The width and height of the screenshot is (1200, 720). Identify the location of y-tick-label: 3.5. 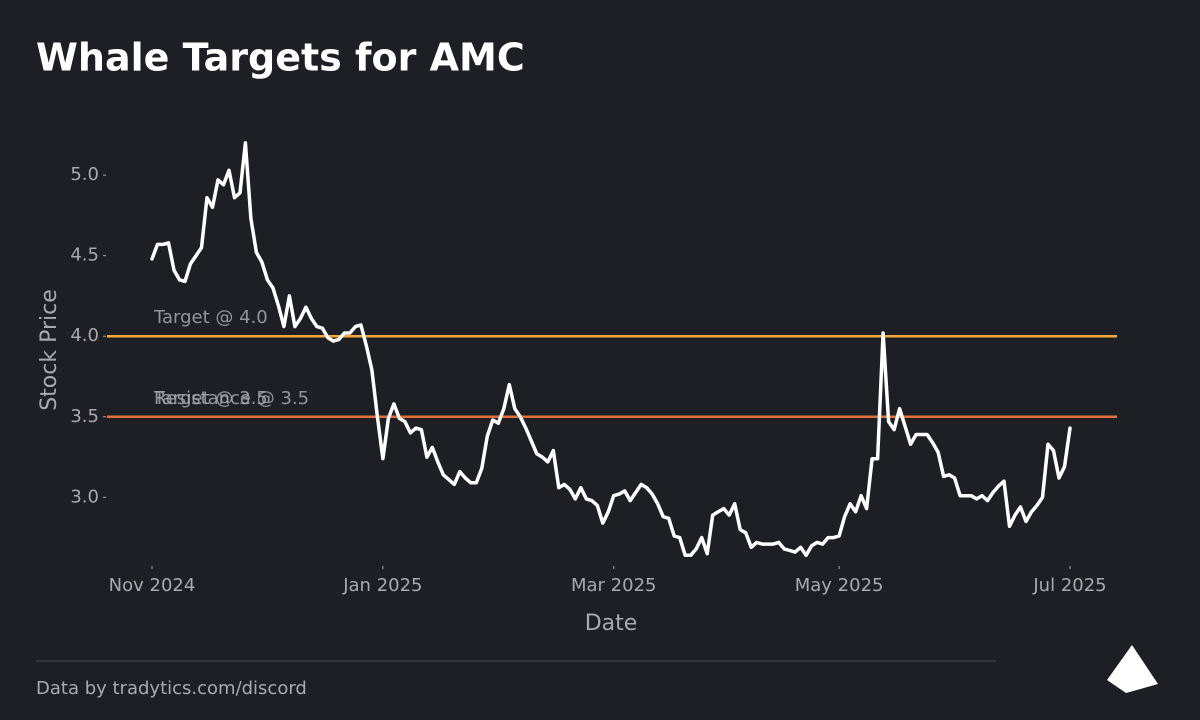
(84, 416).